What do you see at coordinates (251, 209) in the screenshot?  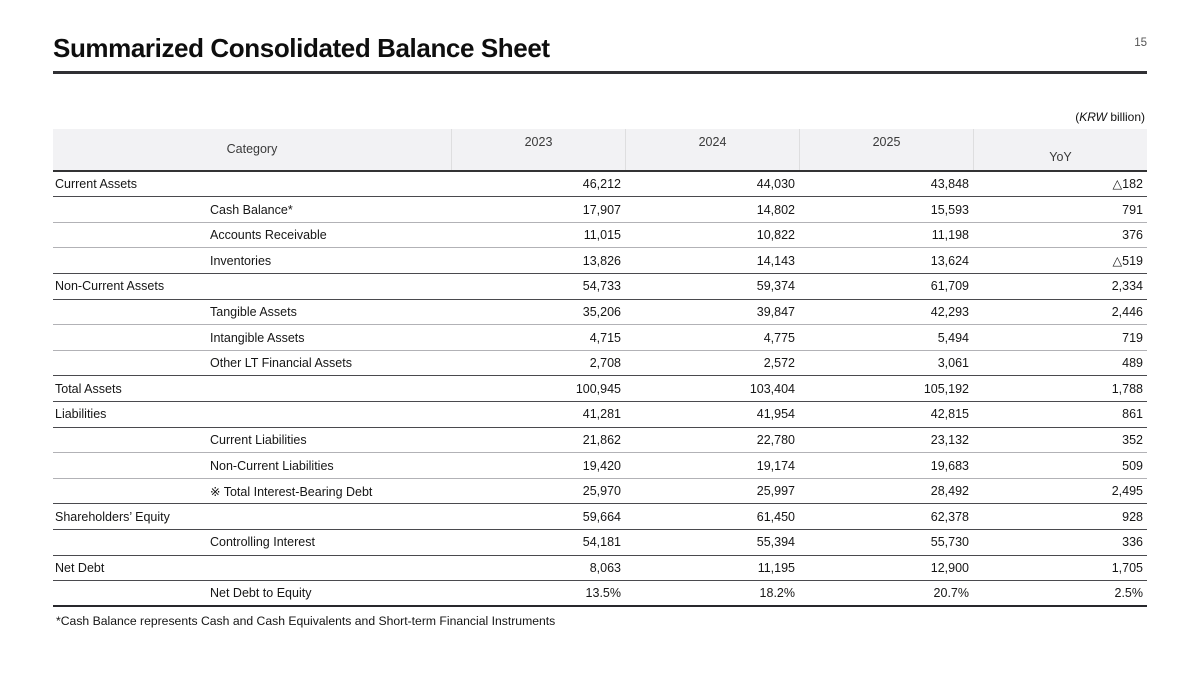 I see `row-label: Cash Balance*` at bounding box center [251, 209].